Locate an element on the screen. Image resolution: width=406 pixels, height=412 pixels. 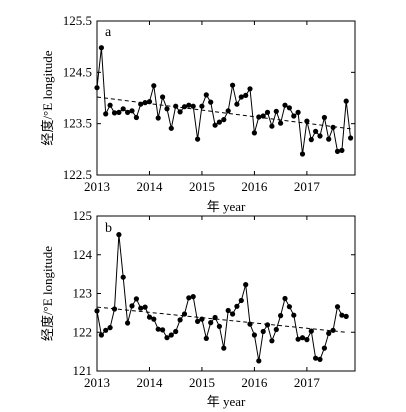
x-tick-label: 2014 is located at coordinates (149, 186).